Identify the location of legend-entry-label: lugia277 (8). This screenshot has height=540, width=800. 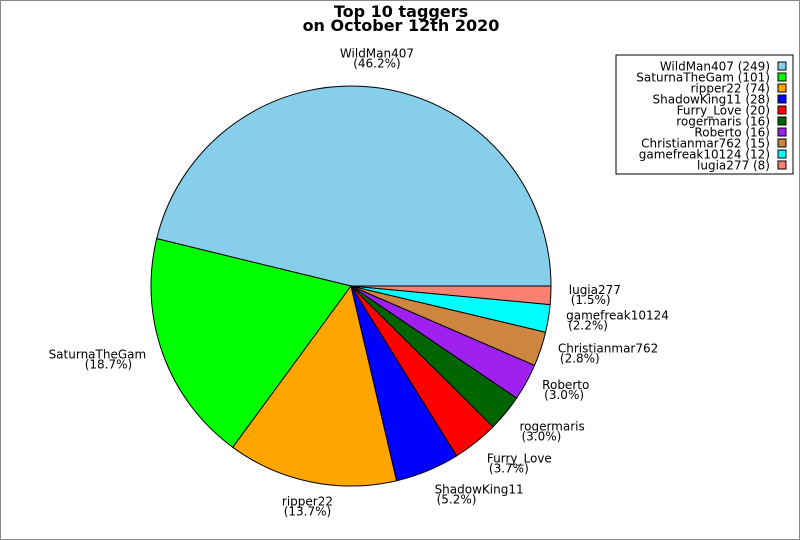
(733, 166).